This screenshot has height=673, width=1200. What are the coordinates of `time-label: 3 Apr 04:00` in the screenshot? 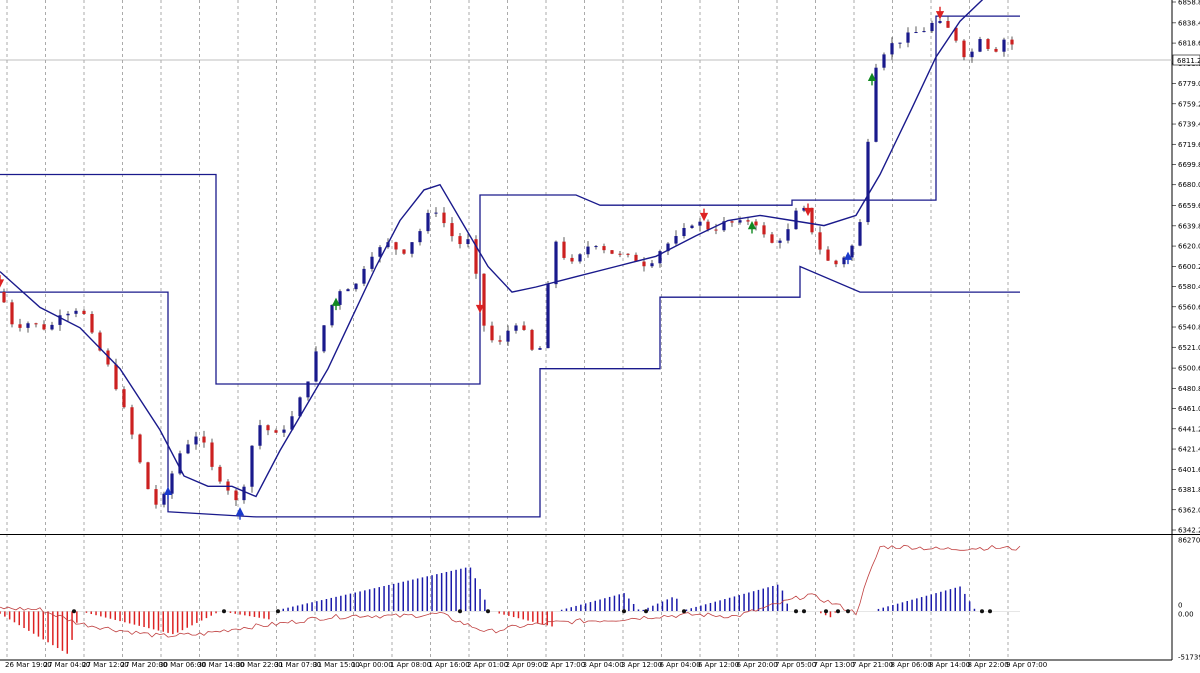 It's located at (603, 665).